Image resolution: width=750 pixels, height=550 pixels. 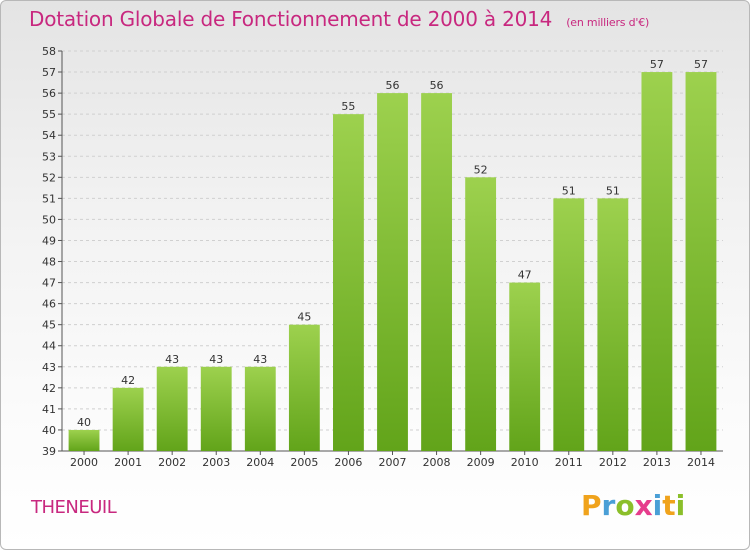 I want to click on y-tick-label: 46, so click(x=49, y=304).